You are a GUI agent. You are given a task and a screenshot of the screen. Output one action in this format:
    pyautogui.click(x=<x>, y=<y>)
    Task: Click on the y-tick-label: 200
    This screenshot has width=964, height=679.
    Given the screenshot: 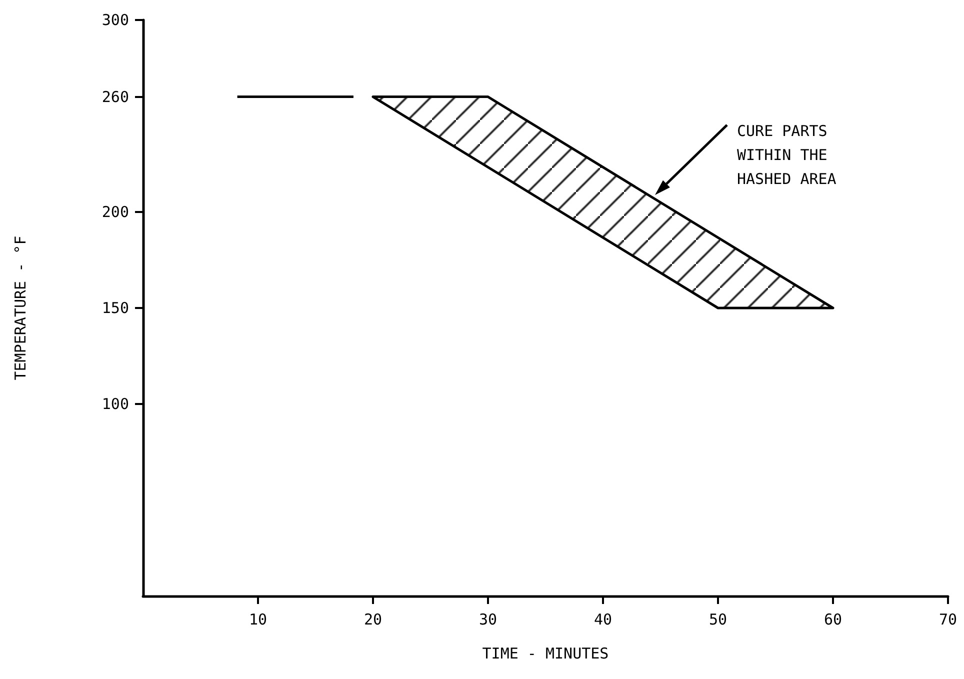 What is the action you would take?
    pyautogui.click(x=115, y=212)
    